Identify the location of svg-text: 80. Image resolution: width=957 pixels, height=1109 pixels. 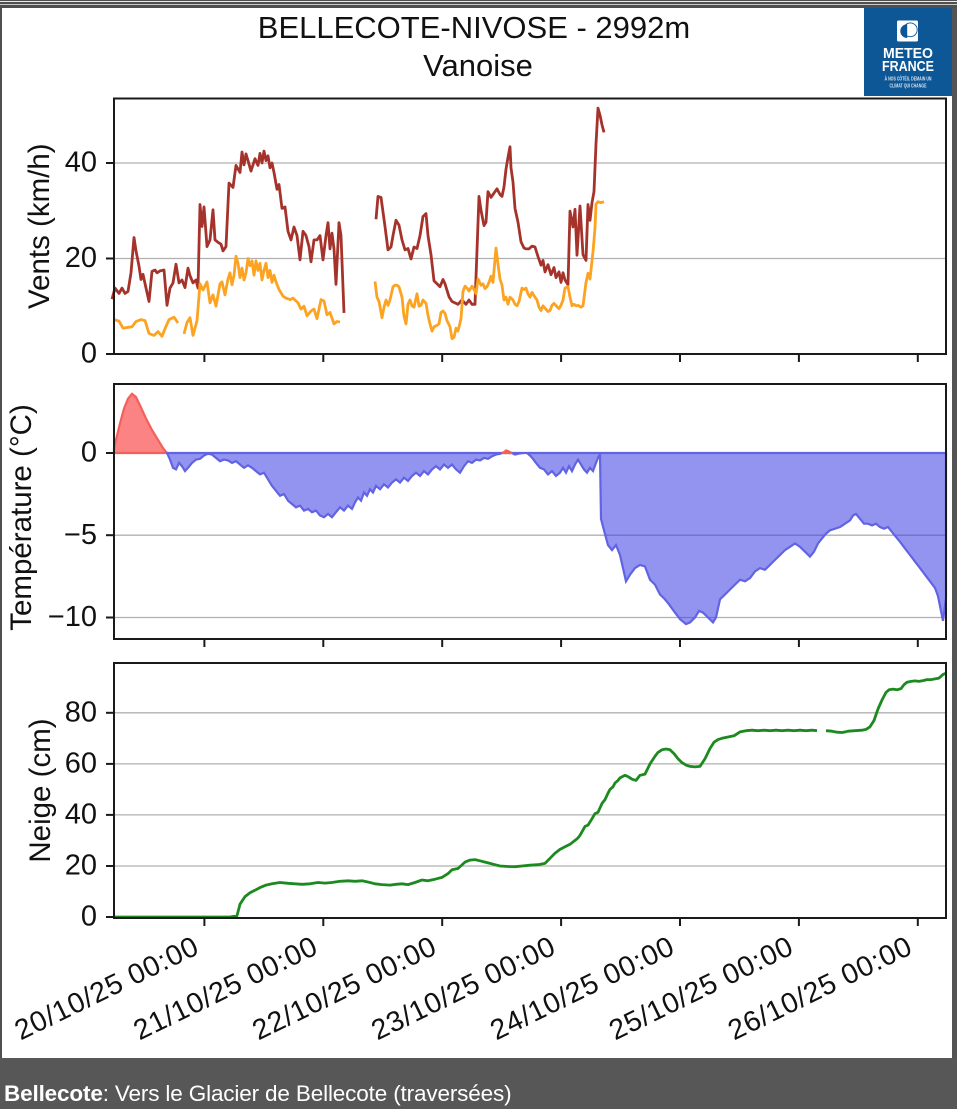
(81, 712).